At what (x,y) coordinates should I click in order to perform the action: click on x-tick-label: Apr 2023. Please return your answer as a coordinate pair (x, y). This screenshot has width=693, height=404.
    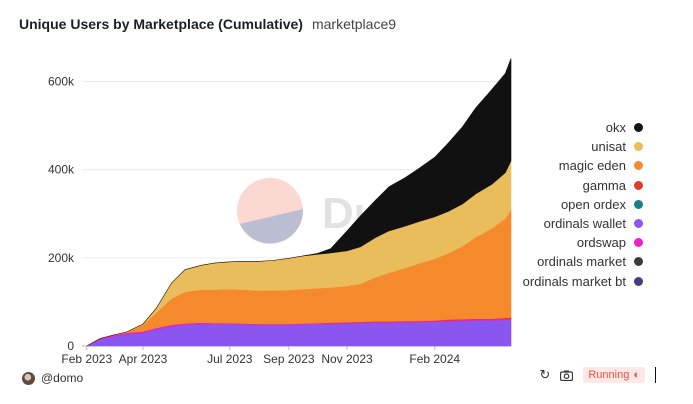
    Looking at the image, I should click on (143, 359).